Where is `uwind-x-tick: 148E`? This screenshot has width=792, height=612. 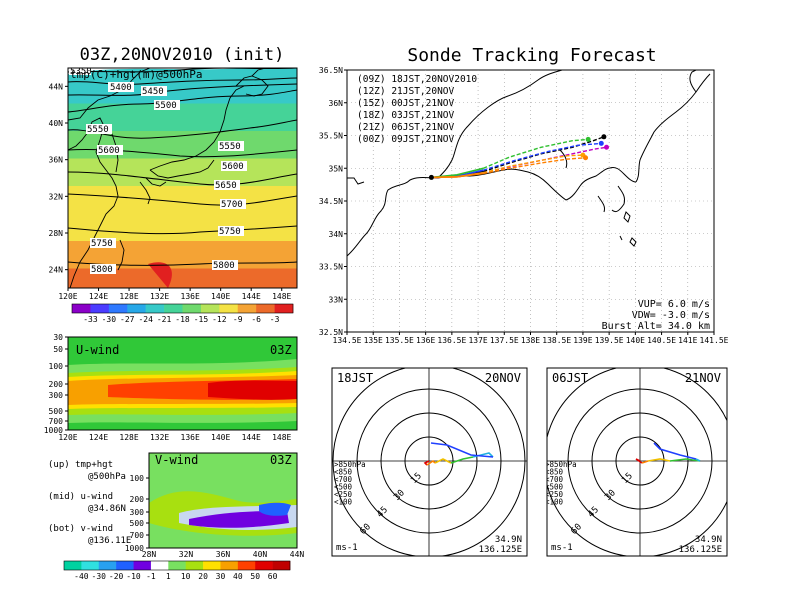
uwind-x-tick: 148E is located at coordinates (281, 437).